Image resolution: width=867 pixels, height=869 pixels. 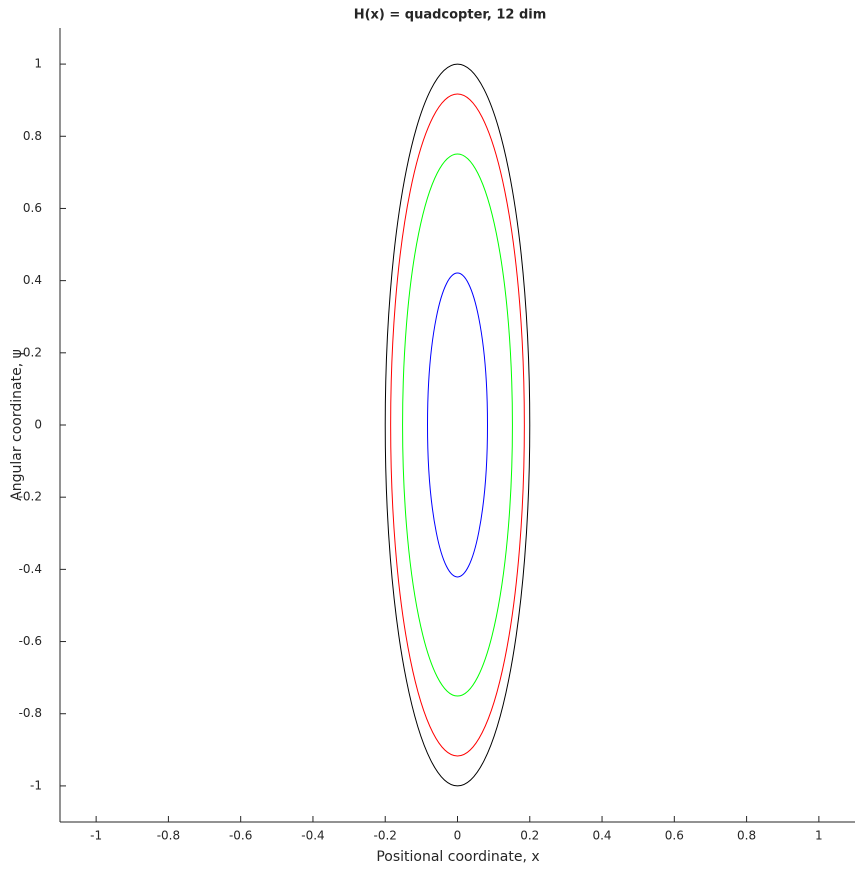 What do you see at coordinates (32, 136) in the screenshot?
I see `y-tick-label: 0.8` at bounding box center [32, 136].